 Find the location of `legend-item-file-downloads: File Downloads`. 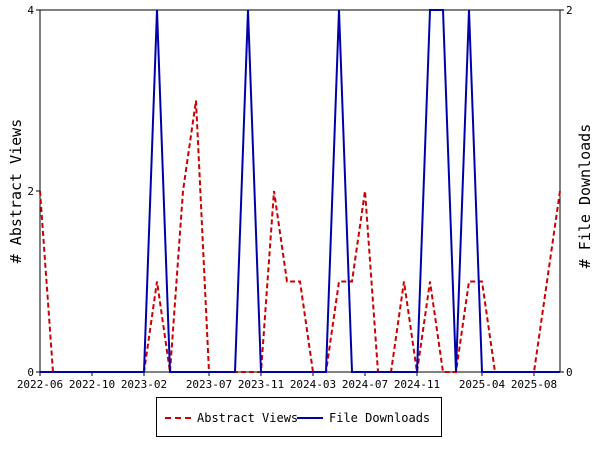

legend-item-file-downloads: File Downloads is located at coordinates (363, 418).